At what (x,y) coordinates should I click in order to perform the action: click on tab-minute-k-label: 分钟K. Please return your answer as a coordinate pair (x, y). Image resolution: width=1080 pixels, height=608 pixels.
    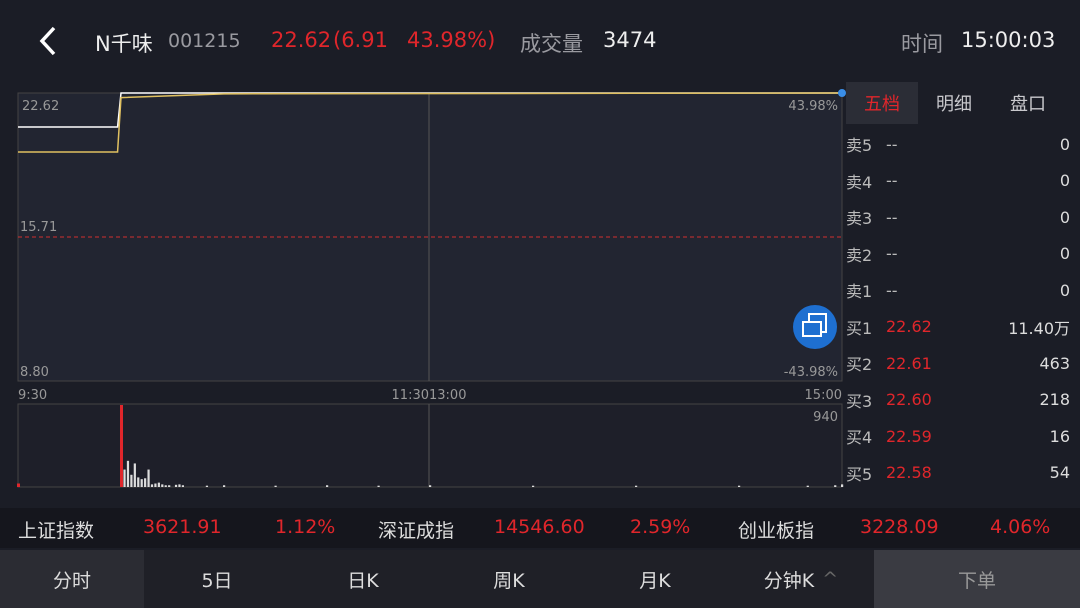
    Looking at the image, I should click on (789, 580).